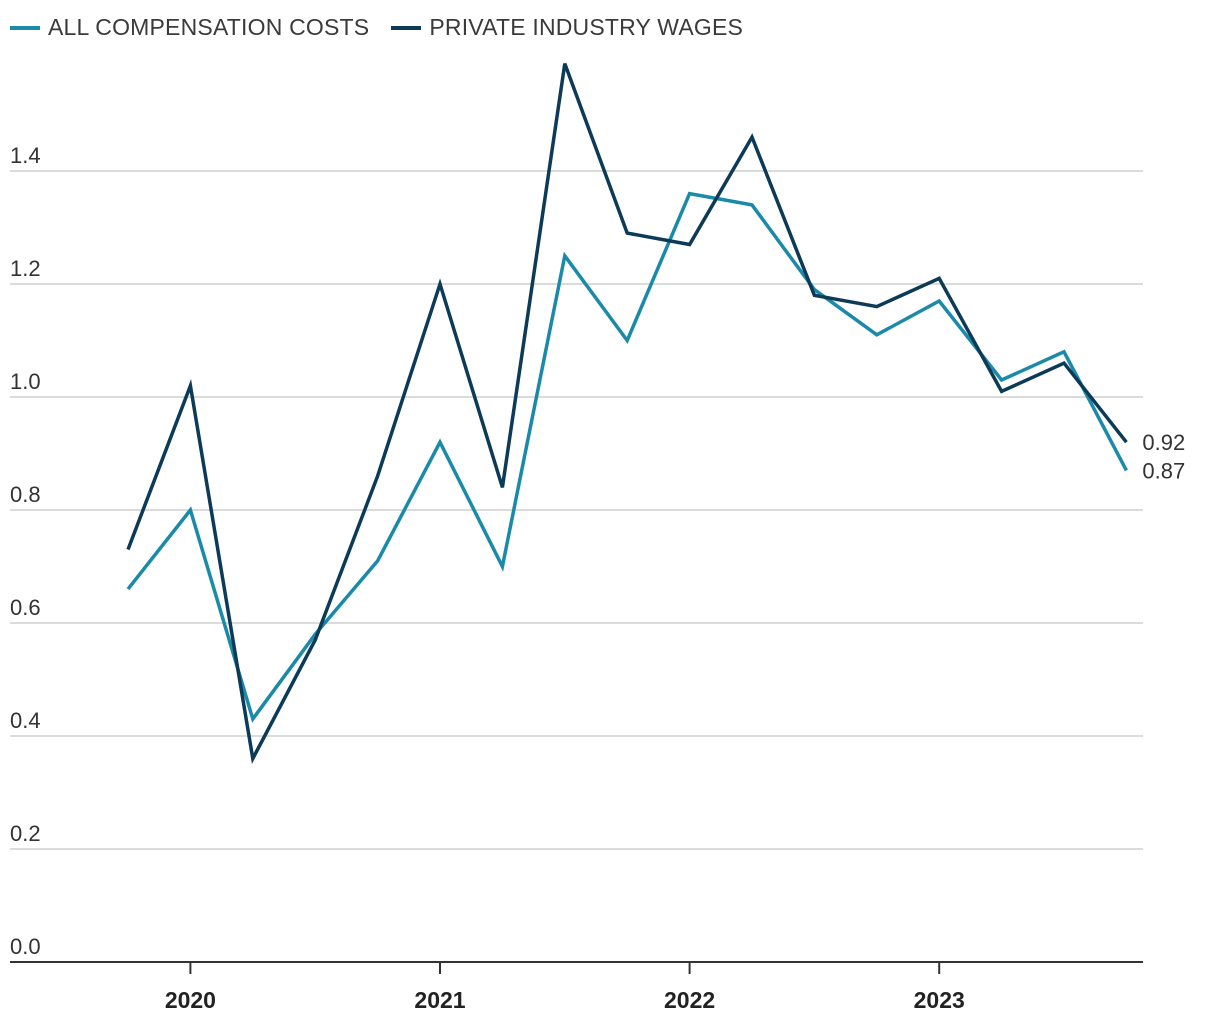 This screenshot has width=1220, height=1020. What do you see at coordinates (25, 381) in the screenshot?
I see `y-tick-label-1.0: 1.0` at bounding box center [25, 381].